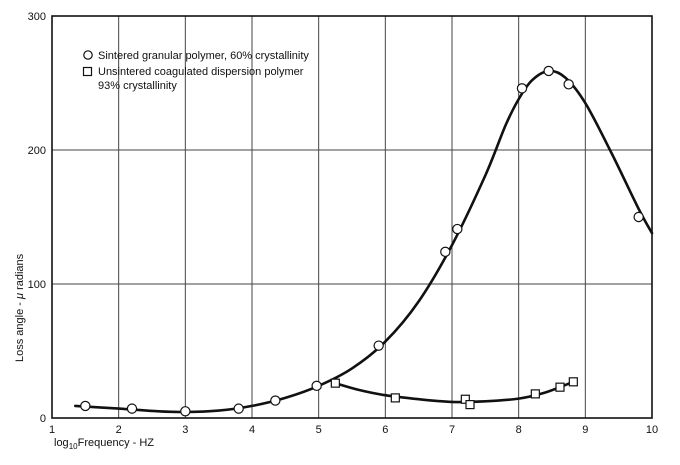  What do you see at coordinates (43, 419) in the screenshot?
I see `y-tick-label: 0` at bounding box center [43, 419].